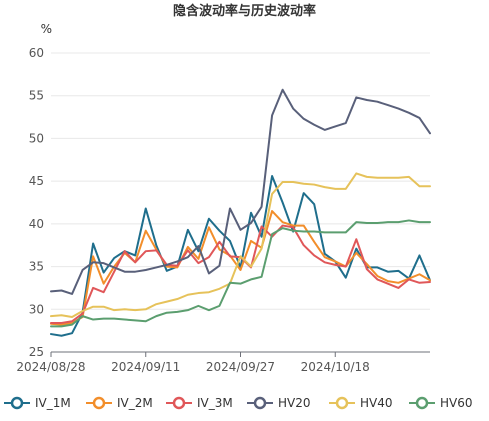 Image resolution: width=489 pixels, height=421 pixels. Describe the element at coordinates (36, 53) in the screenshot. I see `y-tick-label: 60` at that location.